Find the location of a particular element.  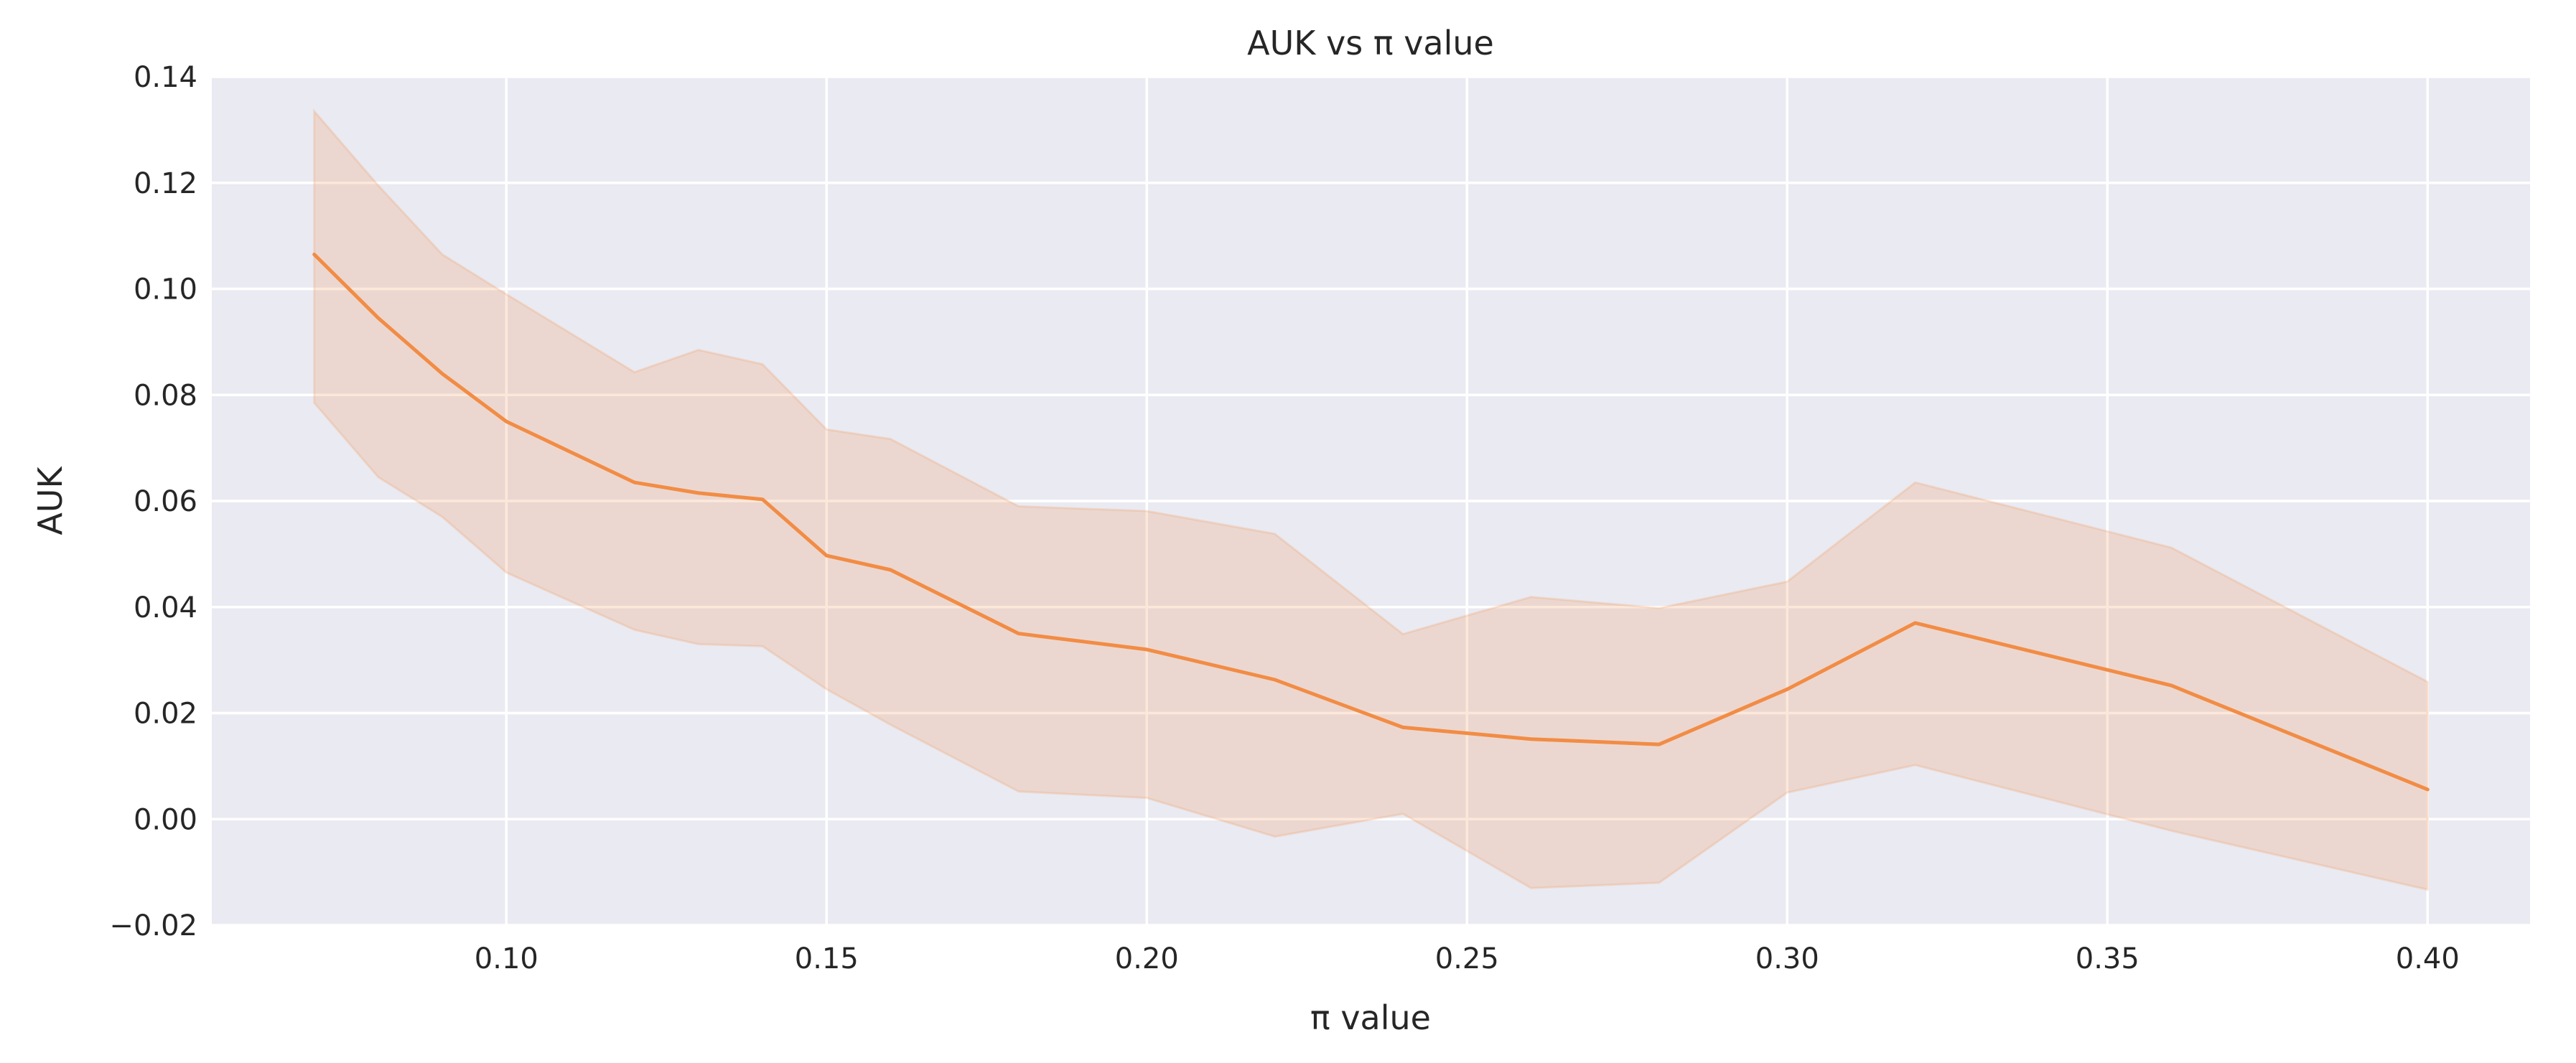

y-tick-label: 0.04 is located at coordinates (165, 607).